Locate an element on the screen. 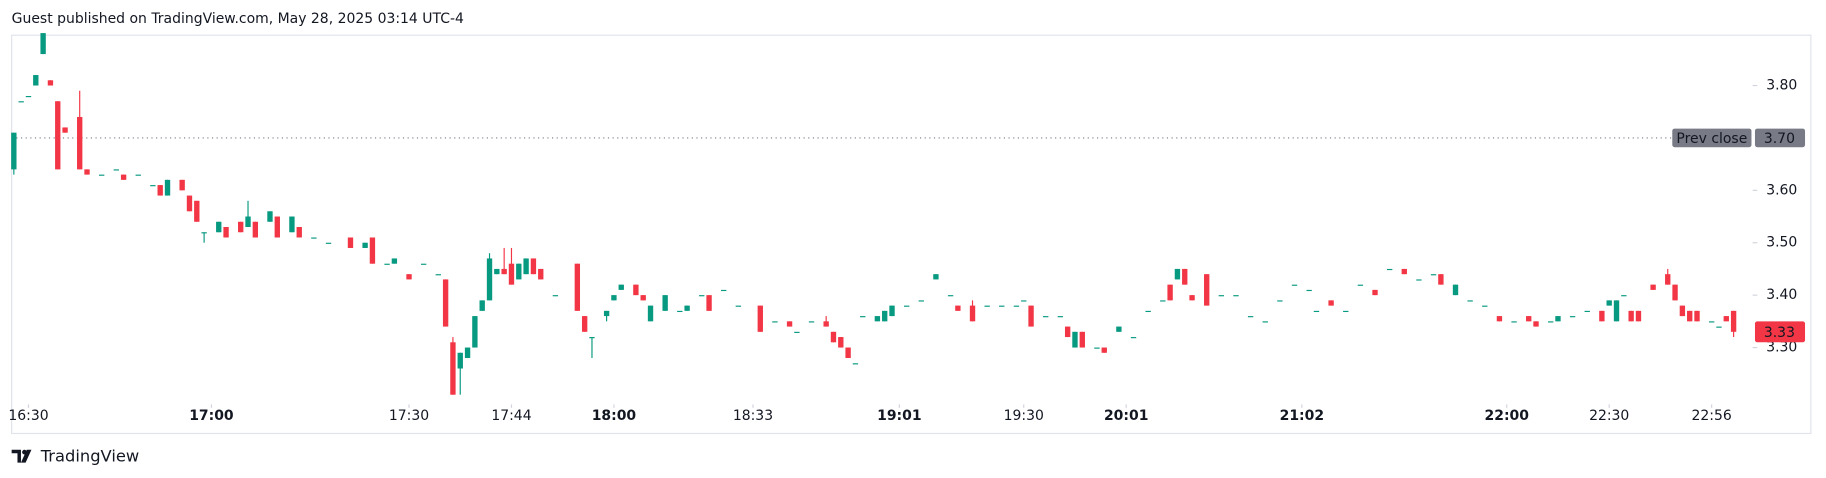 Image resolution: width=1826 pixels, height=478 pixels. x-tick-label: 18:33 is located at coordinates (753, 416).